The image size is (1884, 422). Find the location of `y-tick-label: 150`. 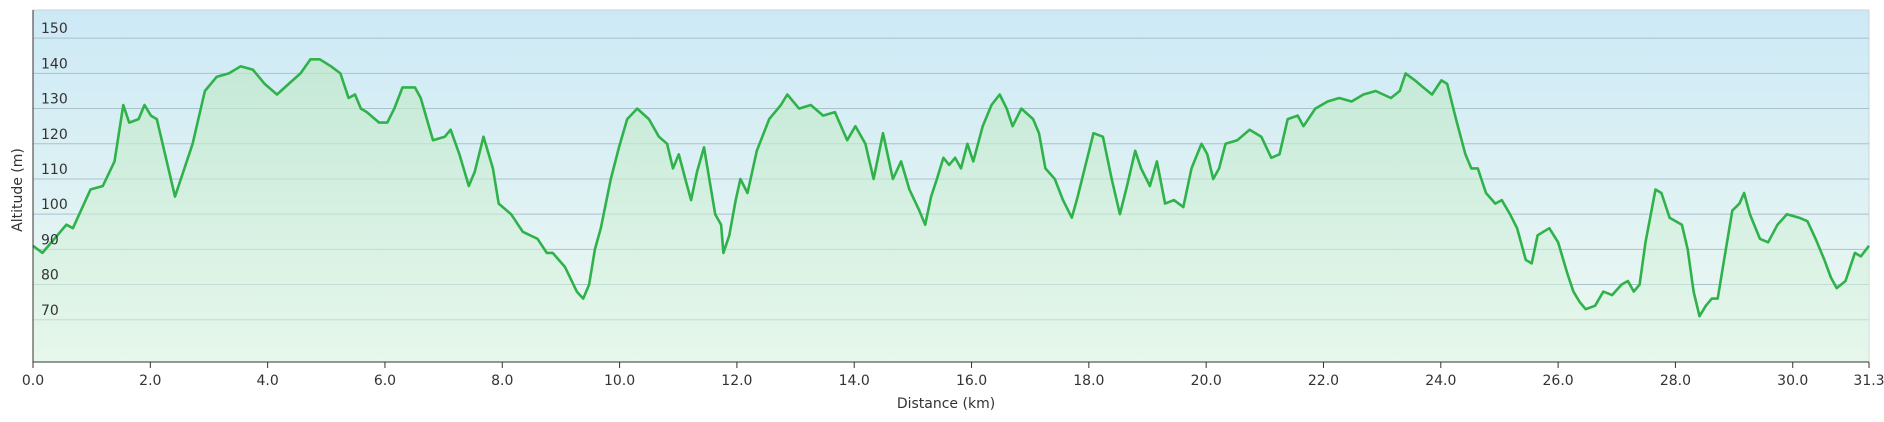

y-tick-label: 150 is located at coordinates (54, 29).